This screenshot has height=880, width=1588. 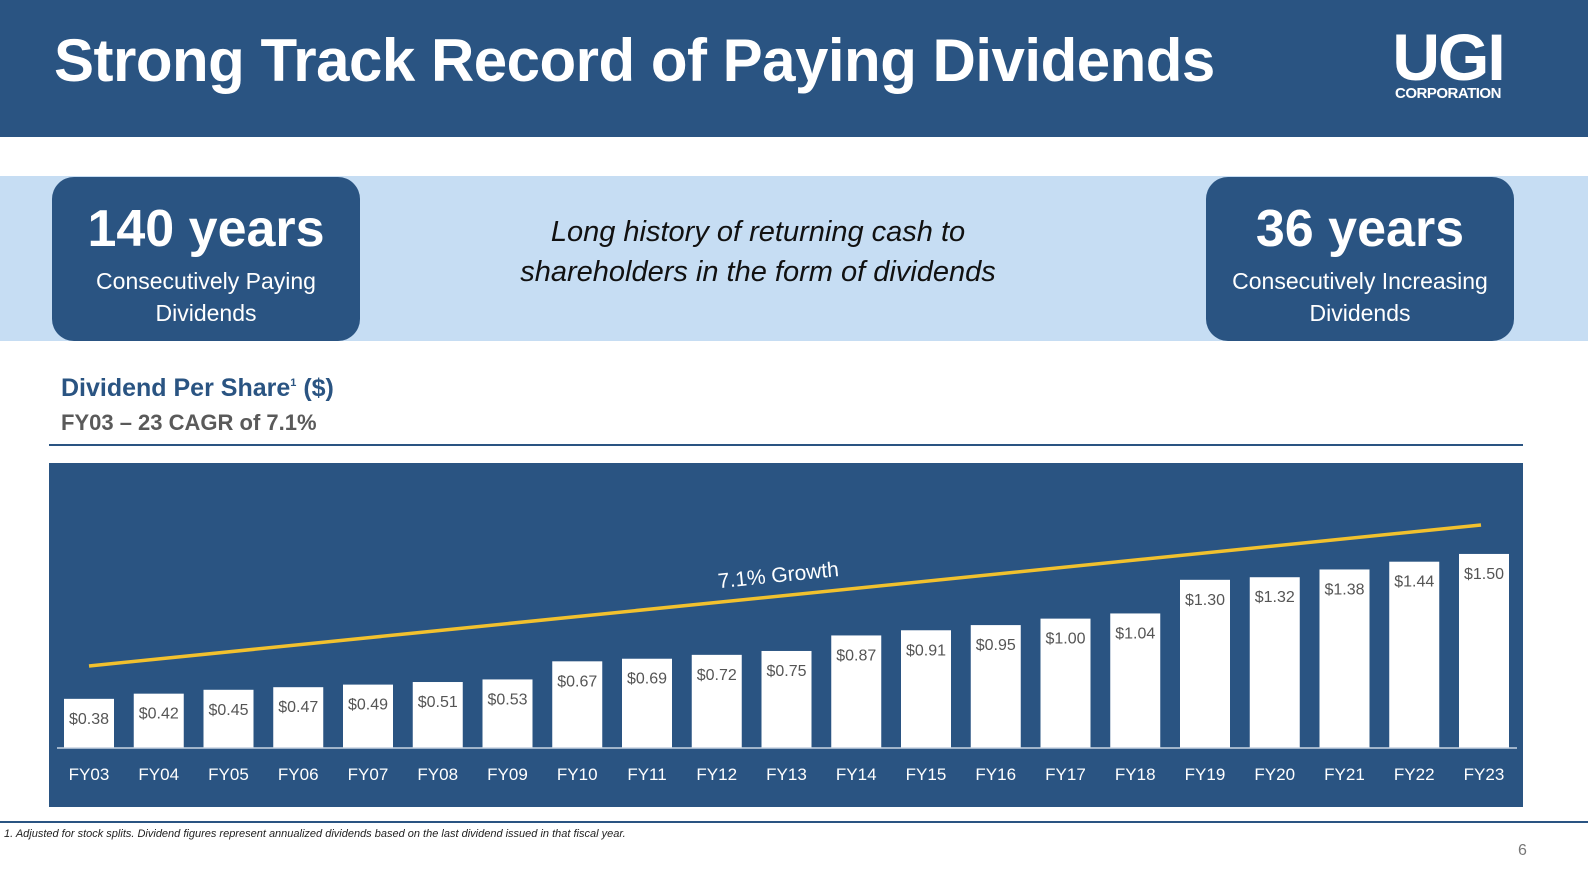 I want to click on bar-FY06, so click(x=298, y=717).